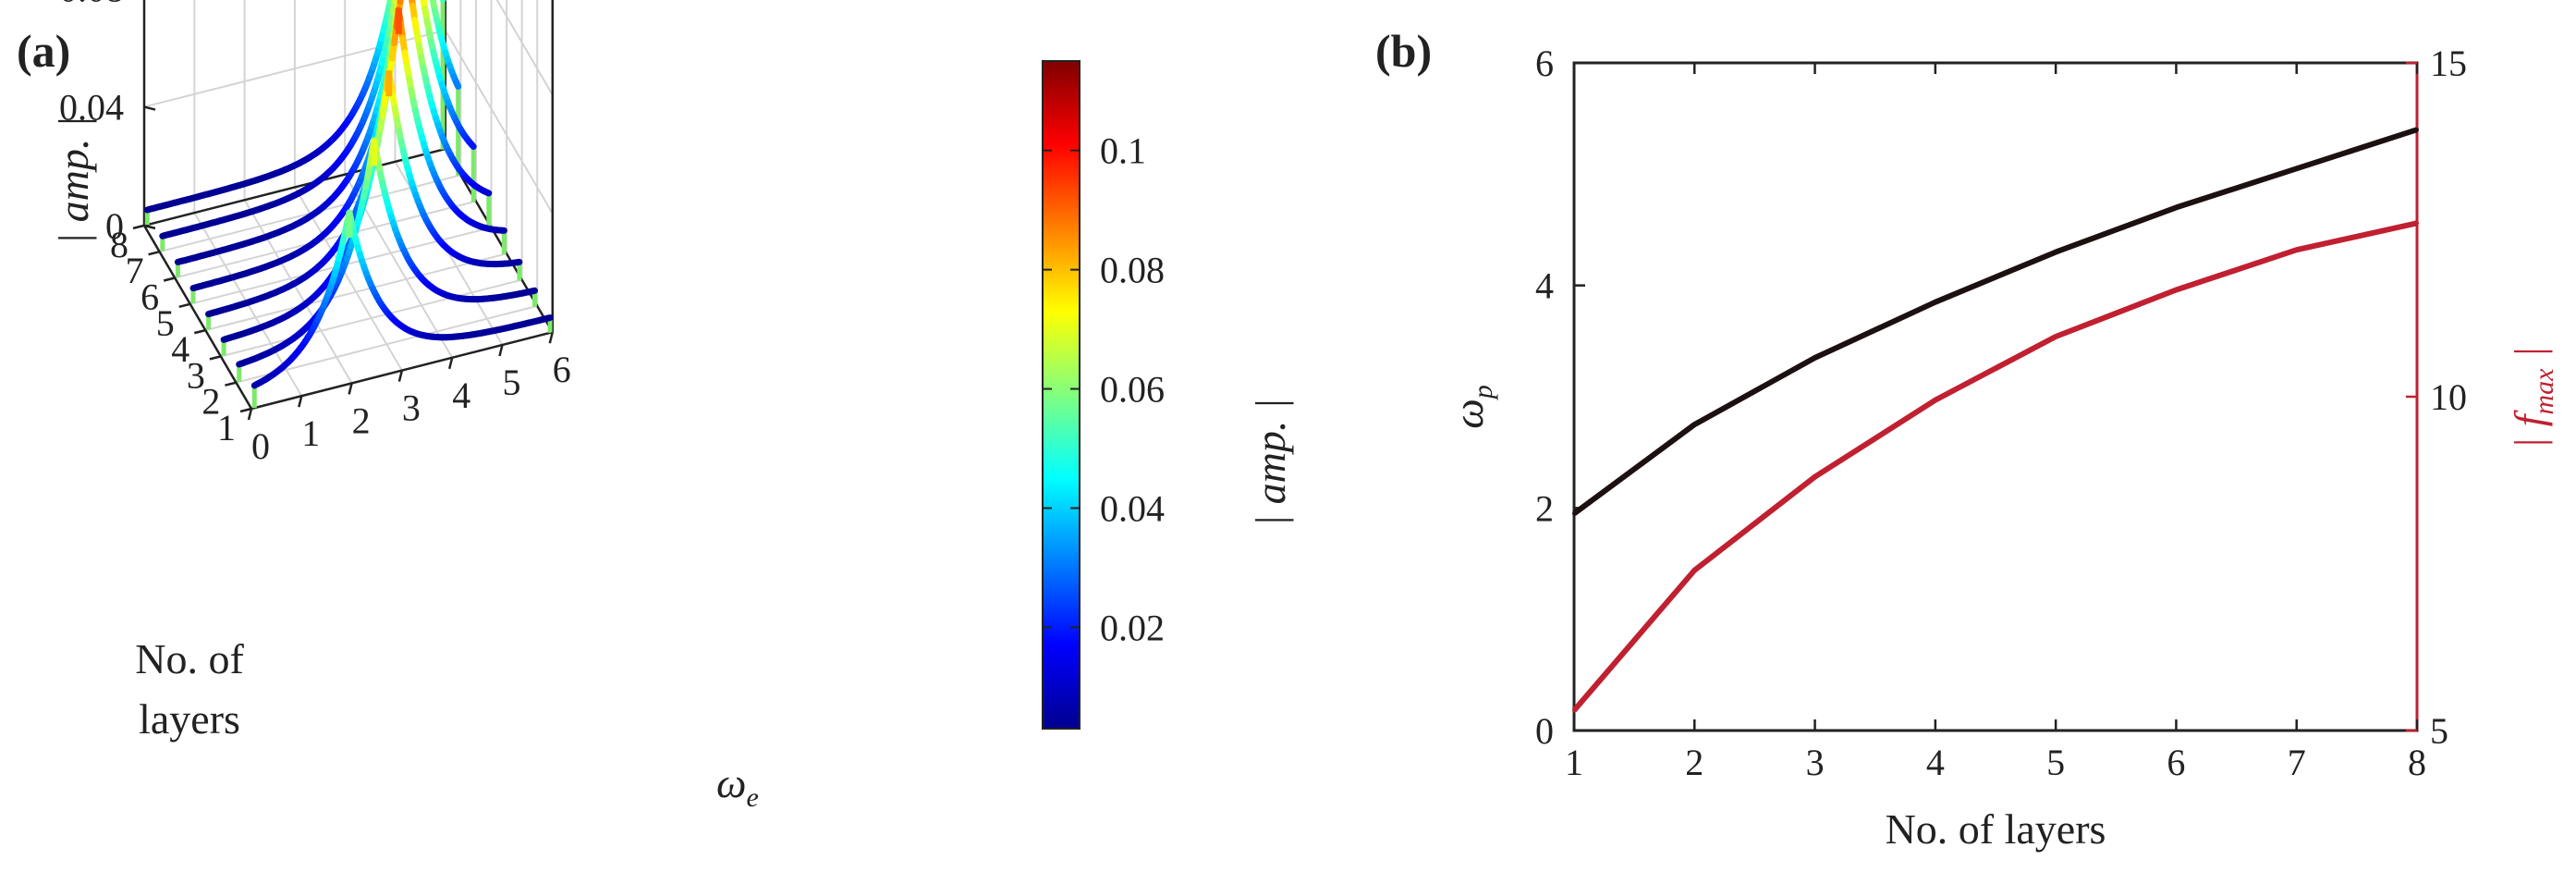 The height and width of the screenshot is (872, 2576). Describe the element at coordinates (210, 402) in the screenshot. I see `layers-tick-label: 2` at that location.